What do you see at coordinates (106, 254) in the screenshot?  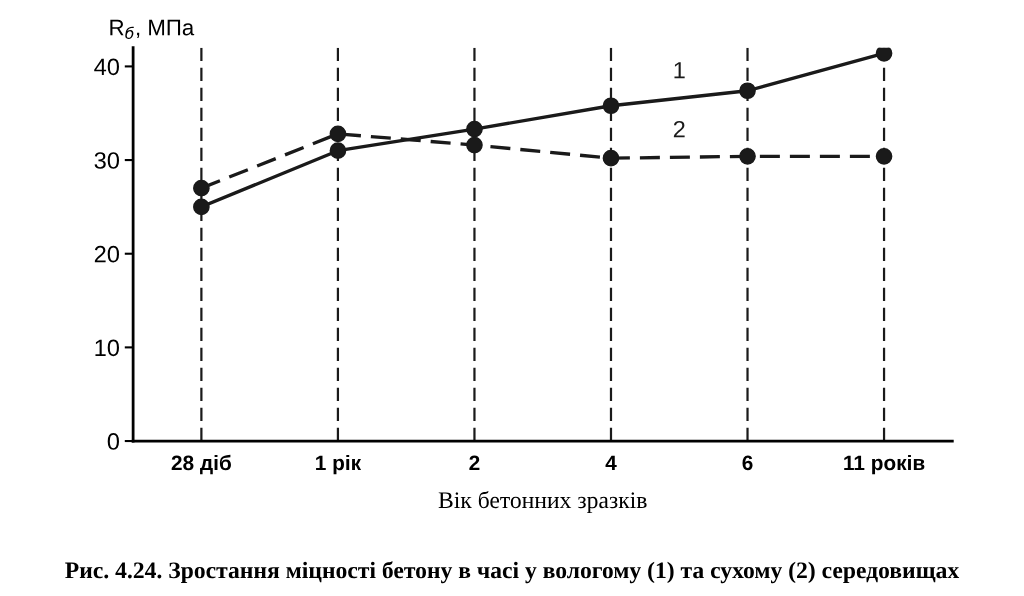 I see `y-tick-label: 20` at bounding box center [106, 254].